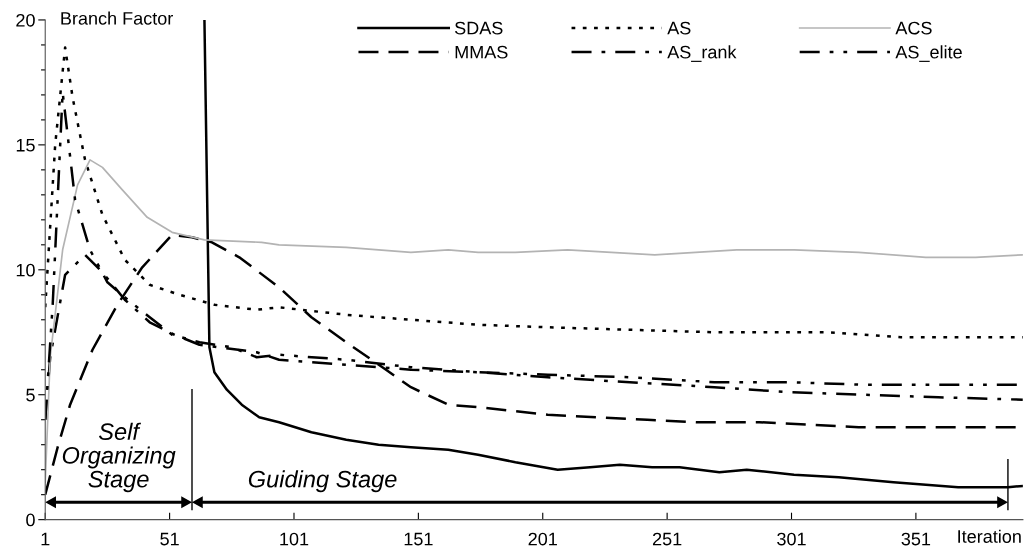 Image resolution: width=1028 pixels, height=554 pixels. I want to click on annotation: Self Organizing Stage, so click(119, 457).